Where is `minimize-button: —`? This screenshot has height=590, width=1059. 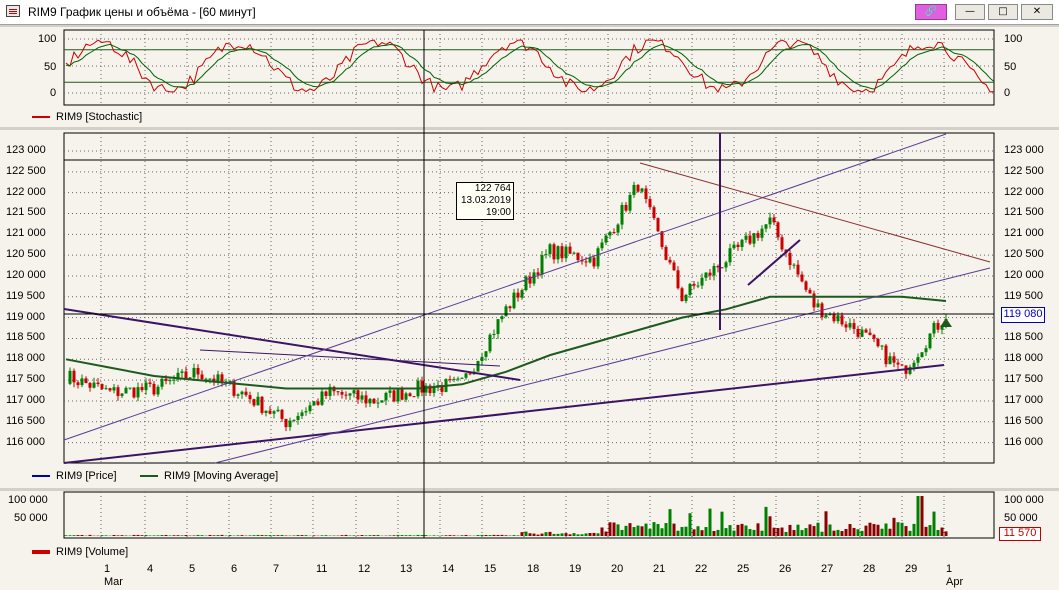
minimize-button: — is located at coordinates (970, 12).